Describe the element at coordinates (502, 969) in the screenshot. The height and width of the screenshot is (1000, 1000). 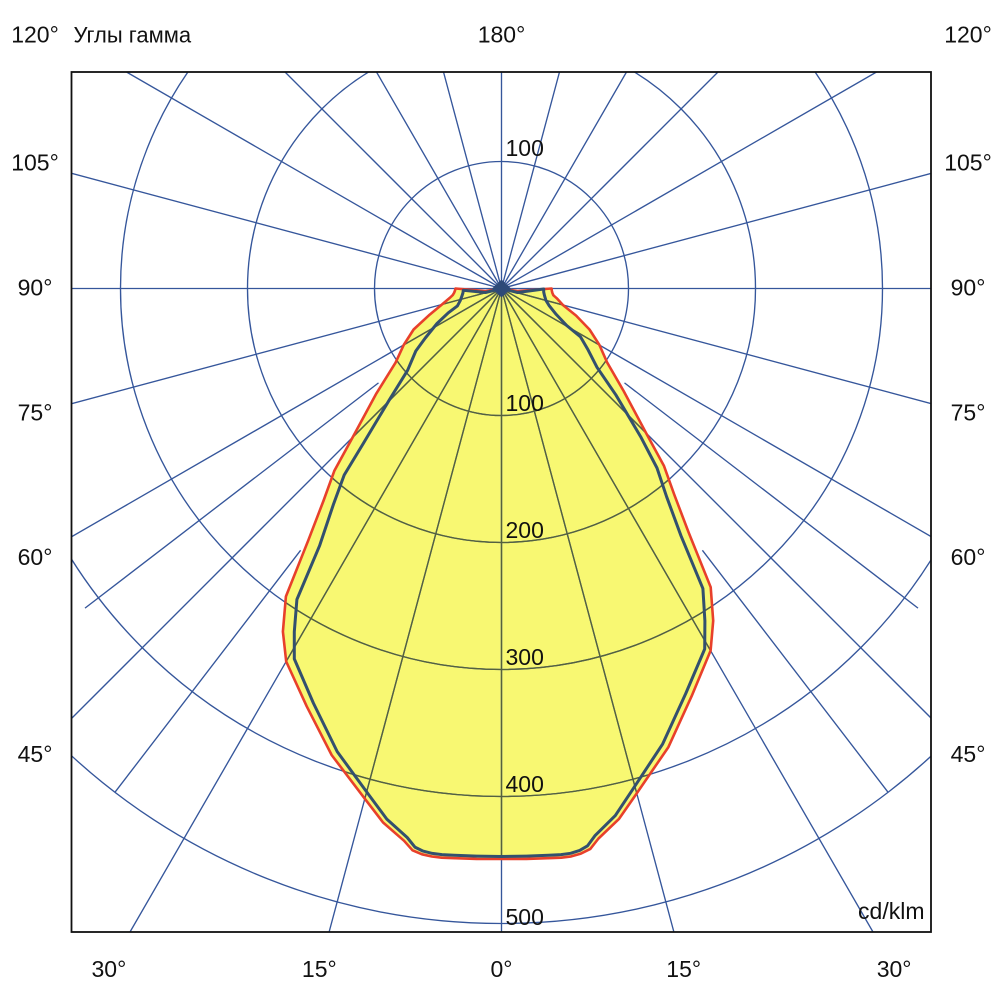
I see `svg-text: 0°` at that location.